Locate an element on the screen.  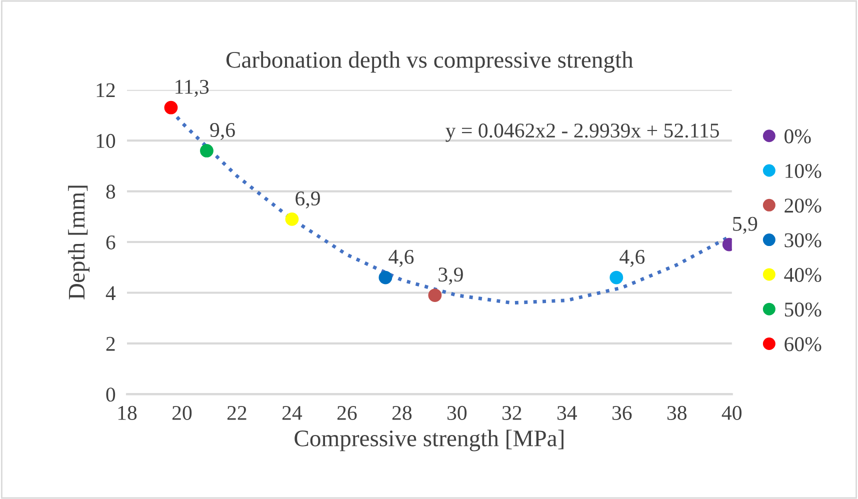
x-tick-label: 20 is located at coordinates (182, 413).